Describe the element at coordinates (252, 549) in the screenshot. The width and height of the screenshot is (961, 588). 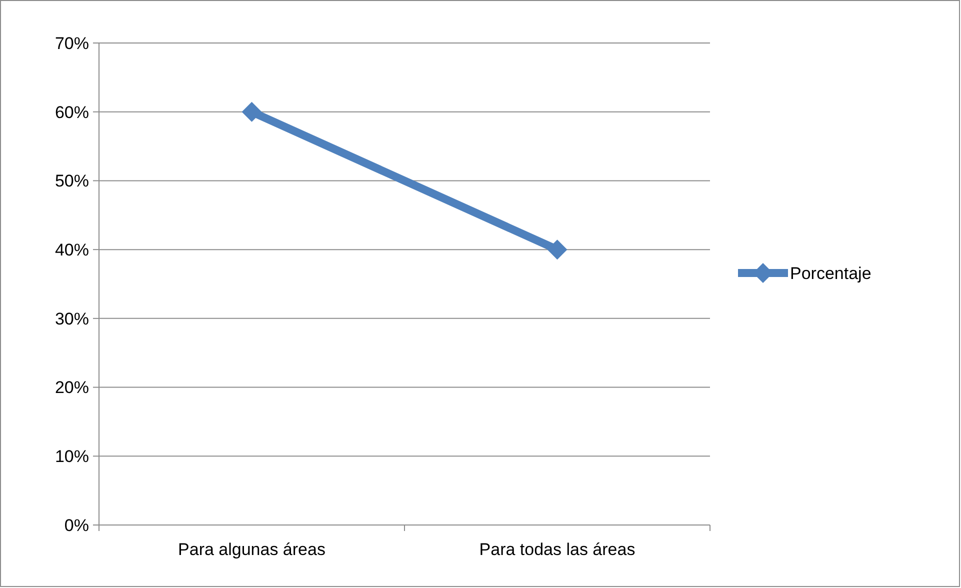
I see `x-tick-label: Para algunas áreas` at that location.